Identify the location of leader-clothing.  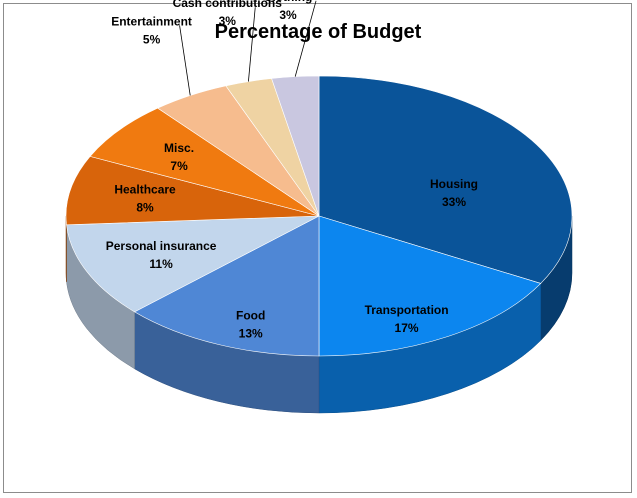
(305, 38).